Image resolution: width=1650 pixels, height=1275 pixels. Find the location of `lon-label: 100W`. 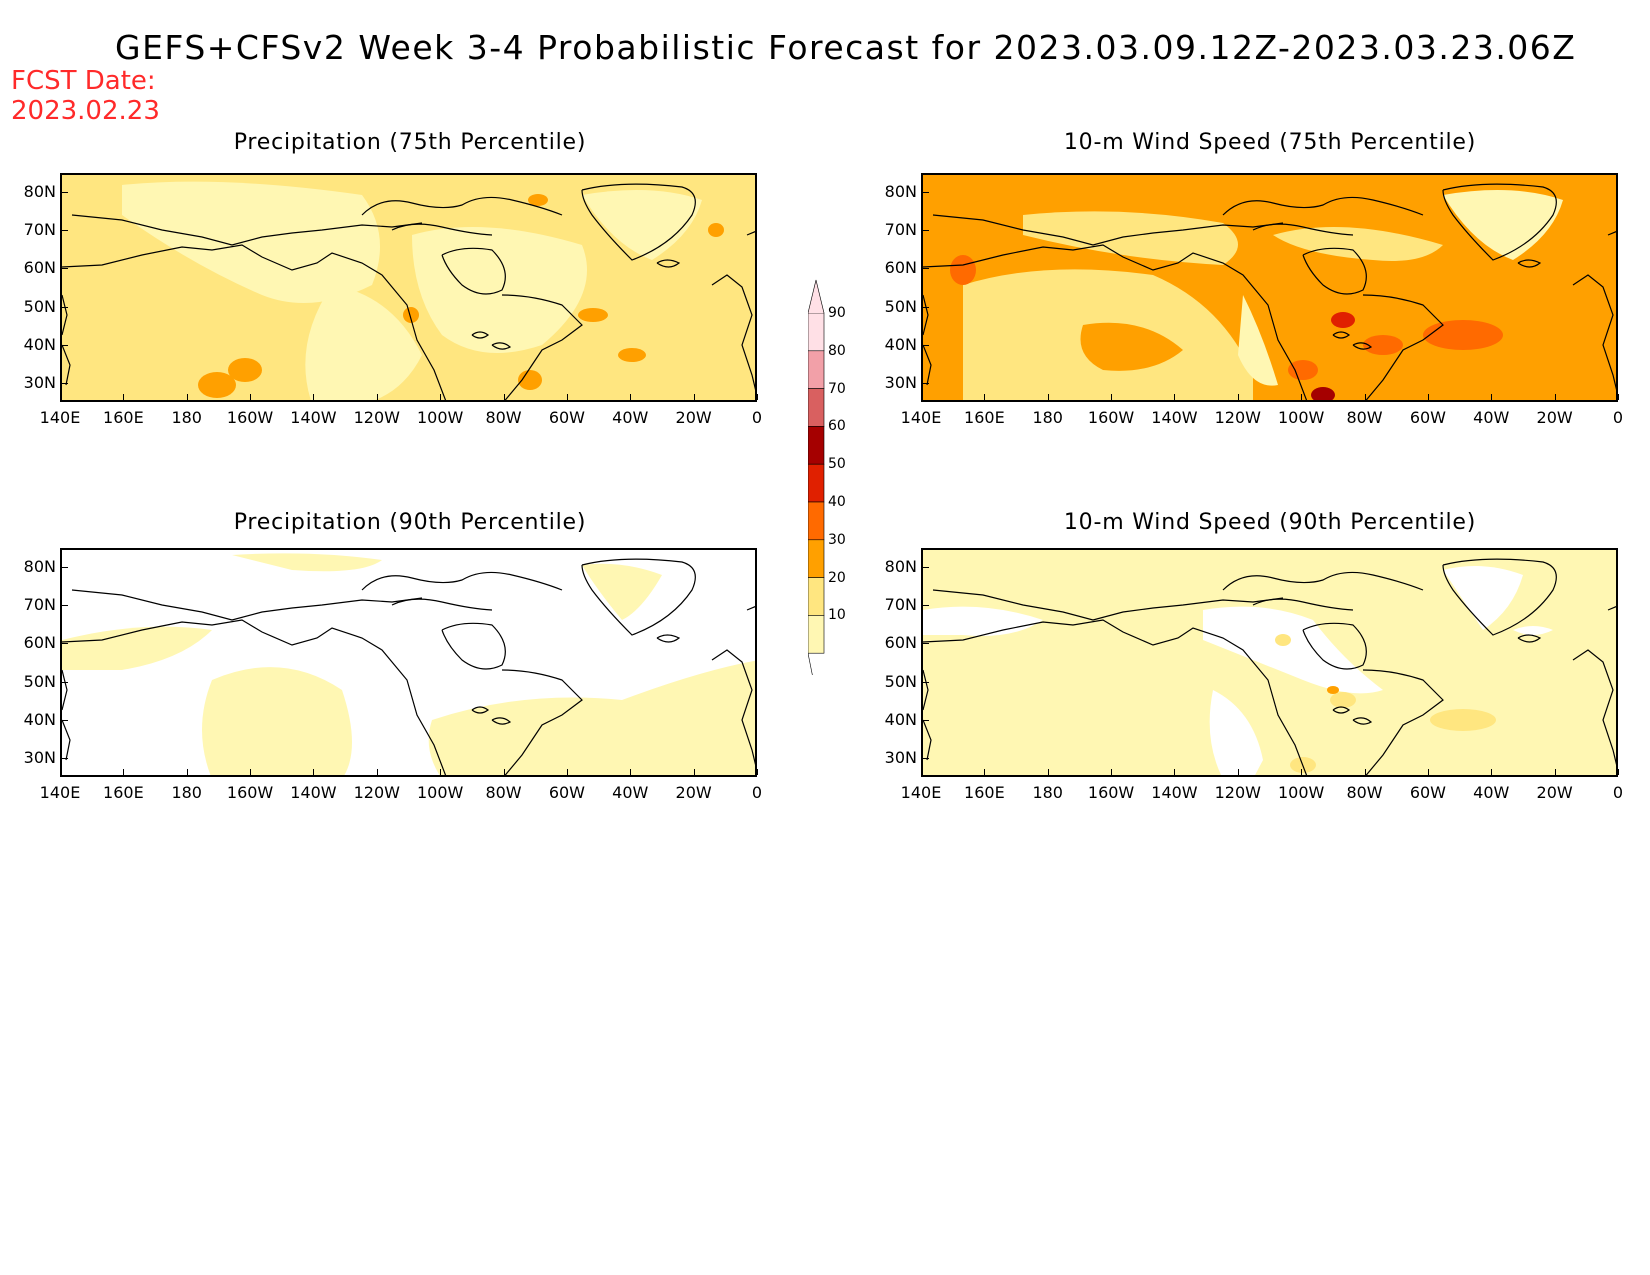

lon-label: 100W is located at coordinates (440, 792).